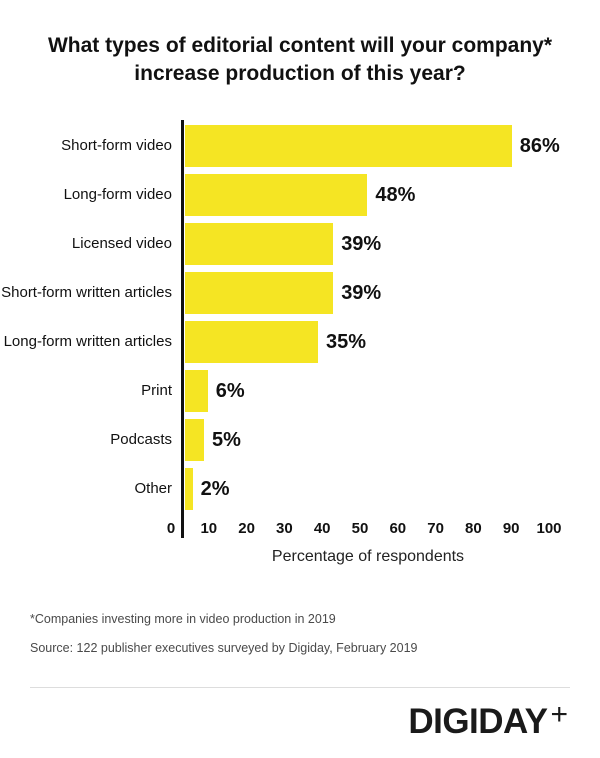  What do you see at coordinates (539, 145) in the screenshot?
I see `value-label: 86%` at bounding box center [539, 145].